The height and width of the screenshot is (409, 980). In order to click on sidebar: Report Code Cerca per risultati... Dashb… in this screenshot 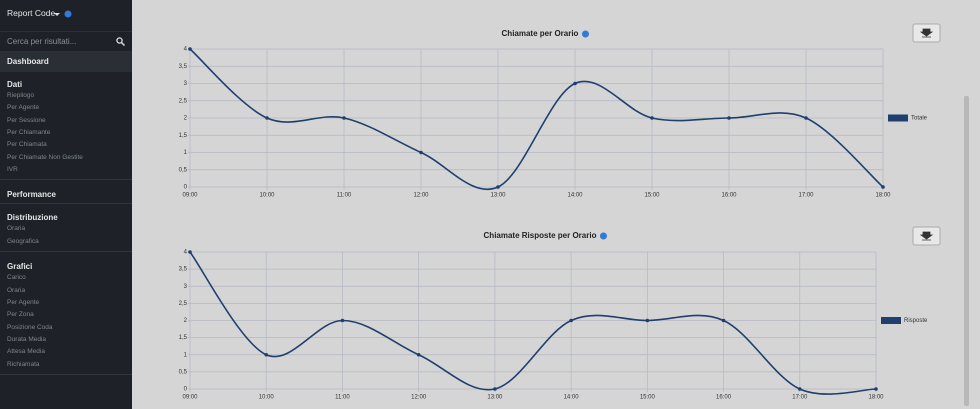, I will do `click(66, 204)`.